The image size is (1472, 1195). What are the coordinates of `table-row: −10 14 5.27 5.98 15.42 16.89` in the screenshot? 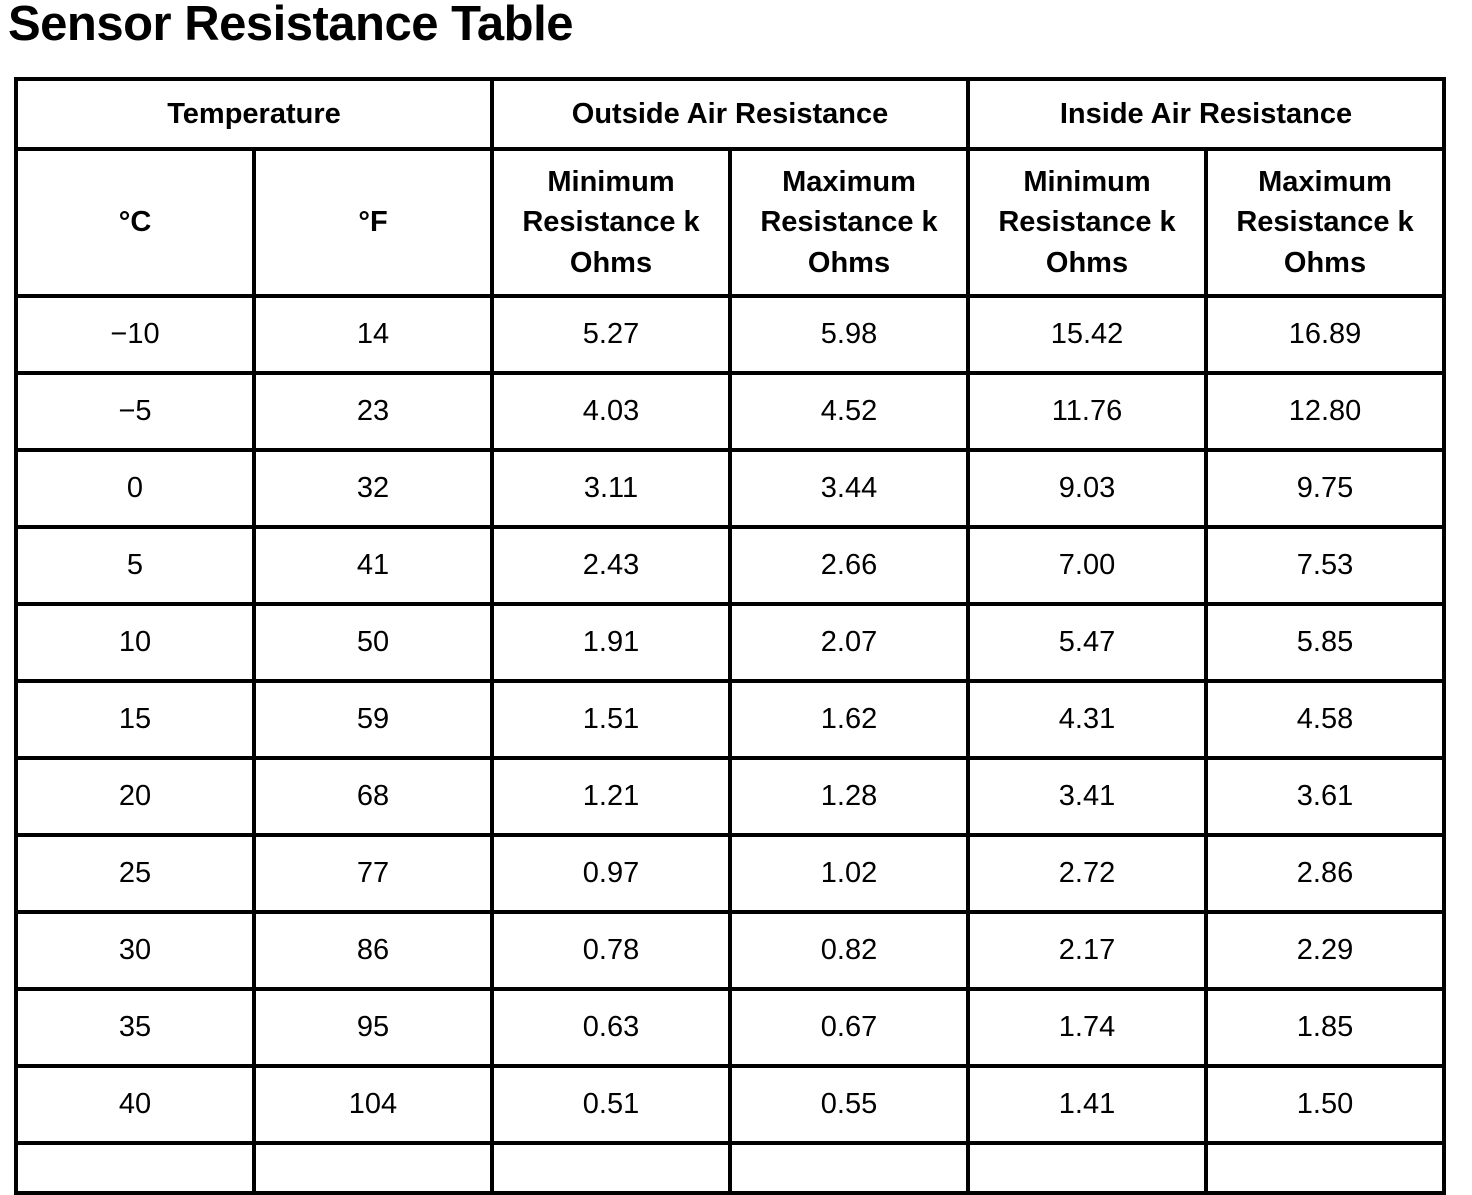 It's located at (730, 334).